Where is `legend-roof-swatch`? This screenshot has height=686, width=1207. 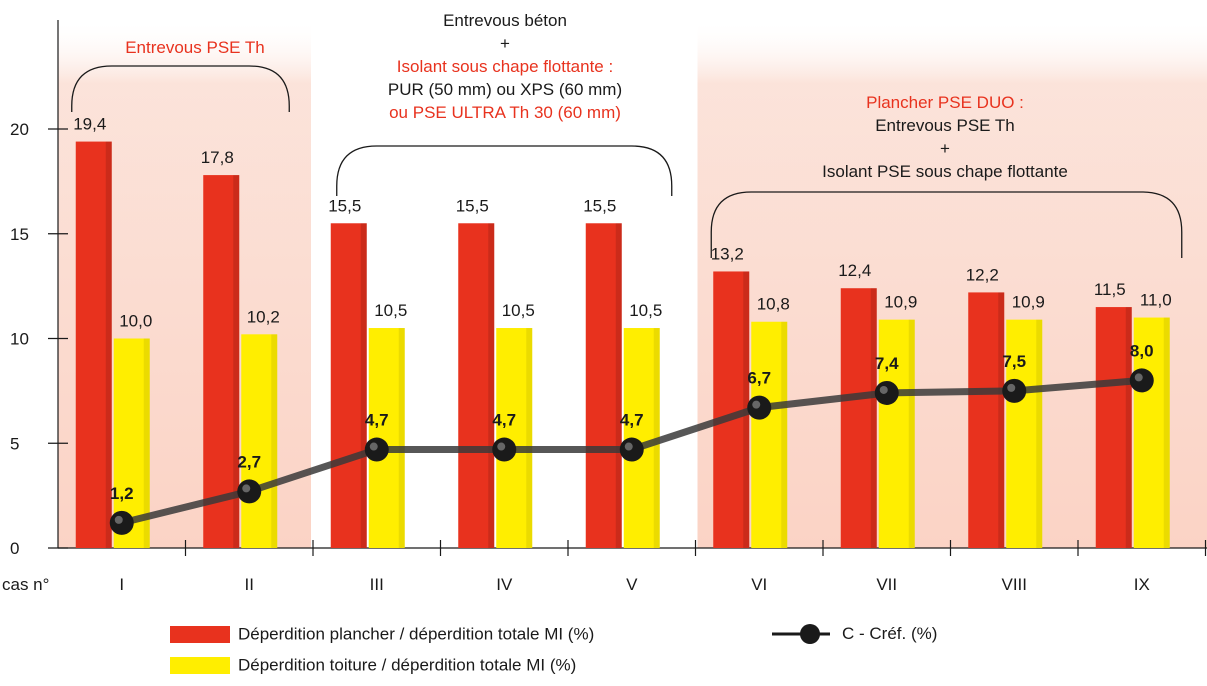
legend-roof-swatch is located at coordinates (200, 666).